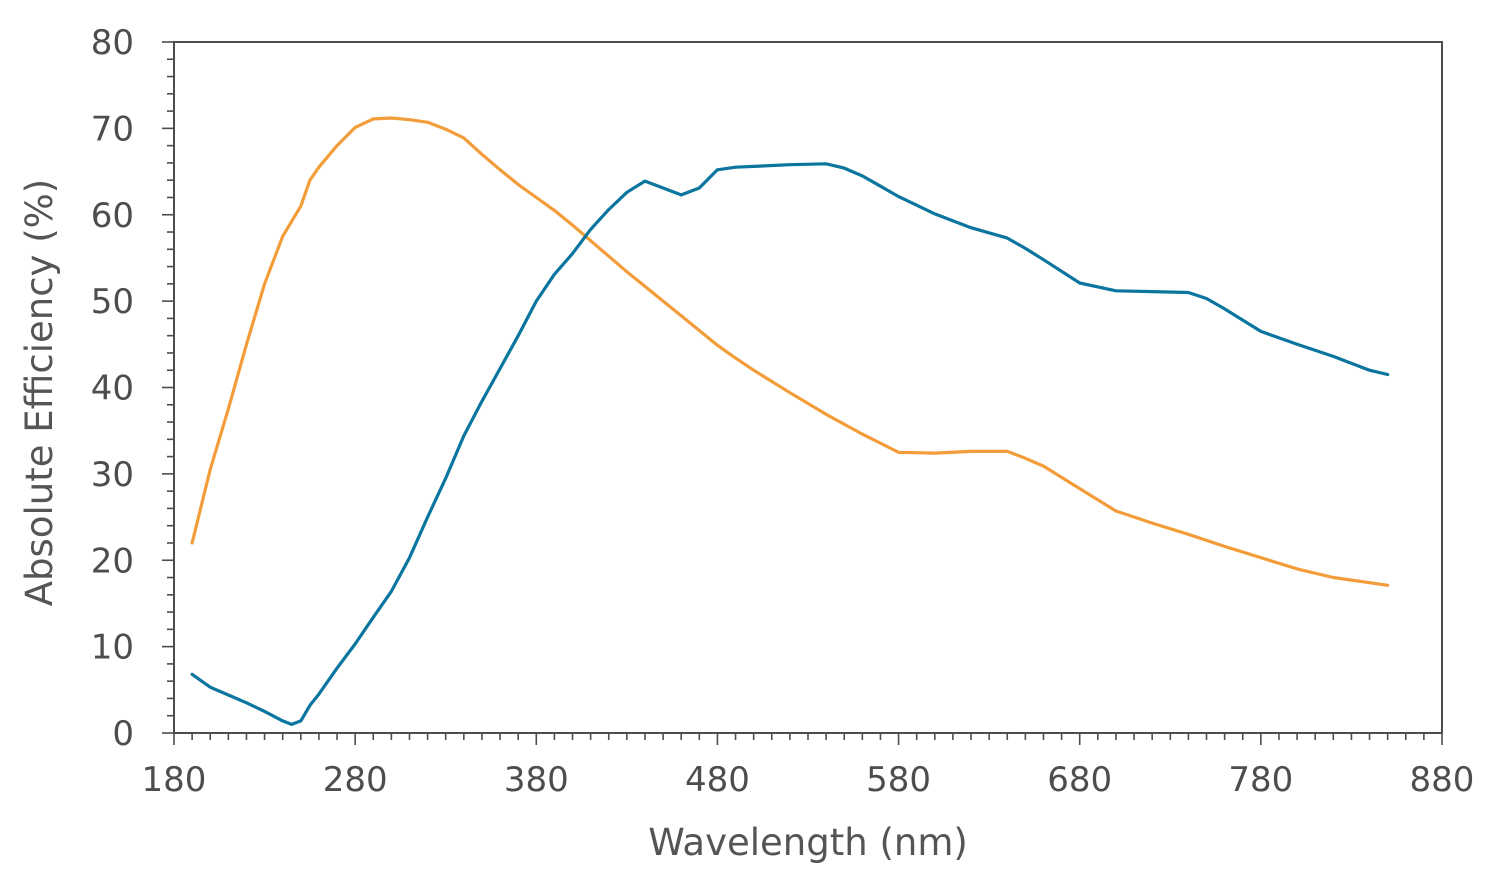 Image resolution: width=1500 pixels, height=869 pixels. Describe the element at coordinates (1442, 780) in the screenshot. I see `x-tick-label: 880` at that location.